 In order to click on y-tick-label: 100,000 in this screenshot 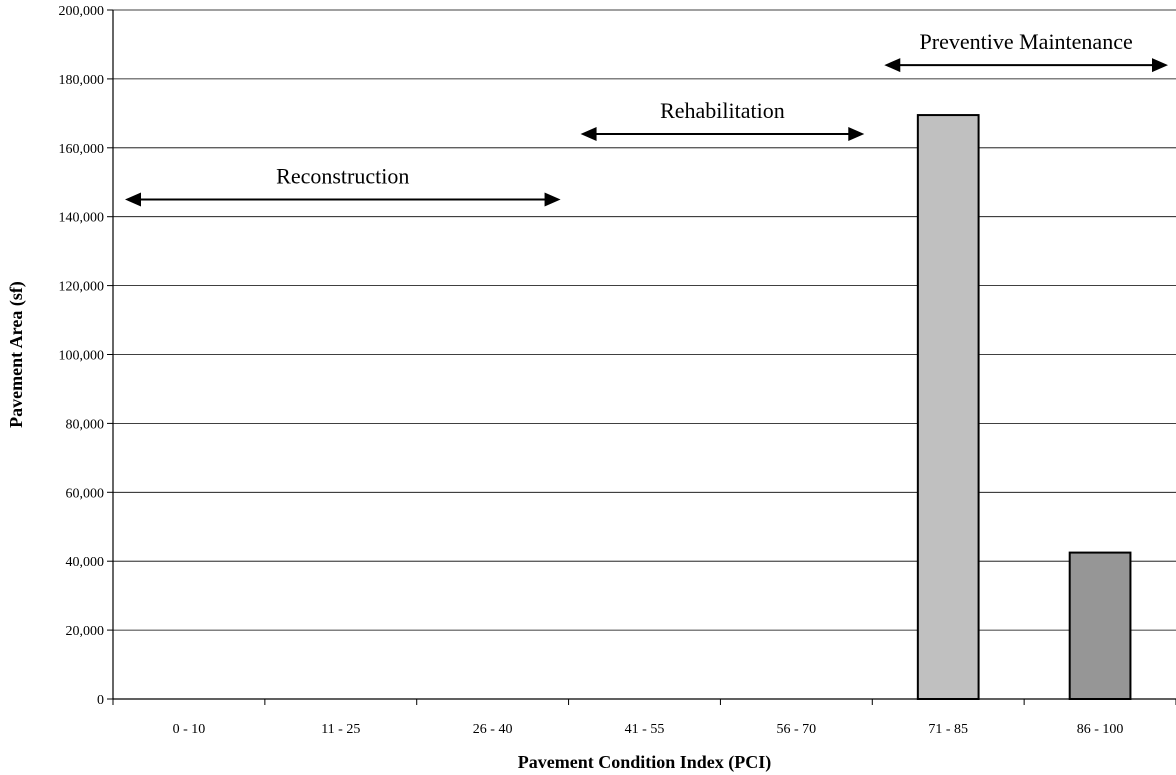, I will do `click(82, 356)`.